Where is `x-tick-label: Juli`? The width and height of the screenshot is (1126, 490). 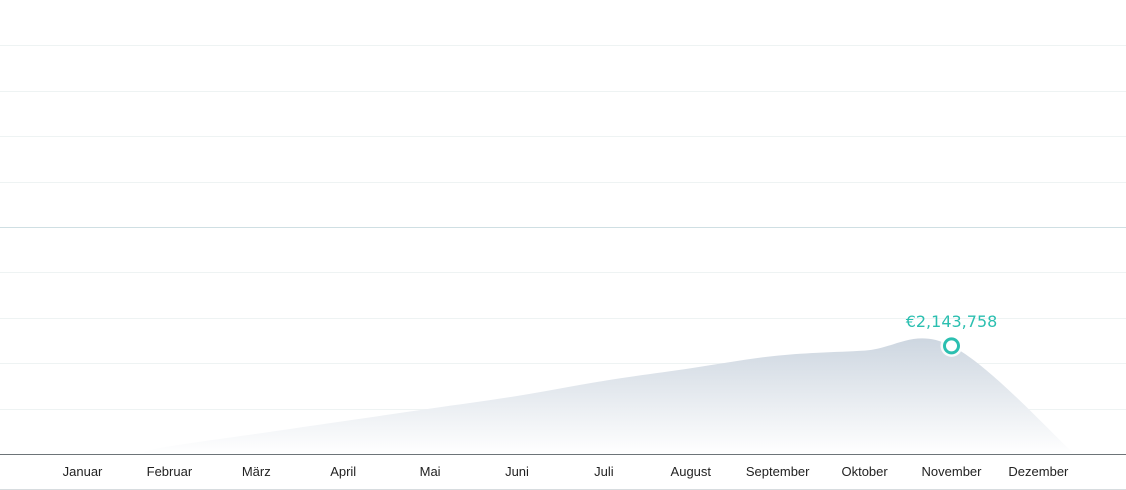 x-tick-label: Juli is located at coordinates (604, 471).